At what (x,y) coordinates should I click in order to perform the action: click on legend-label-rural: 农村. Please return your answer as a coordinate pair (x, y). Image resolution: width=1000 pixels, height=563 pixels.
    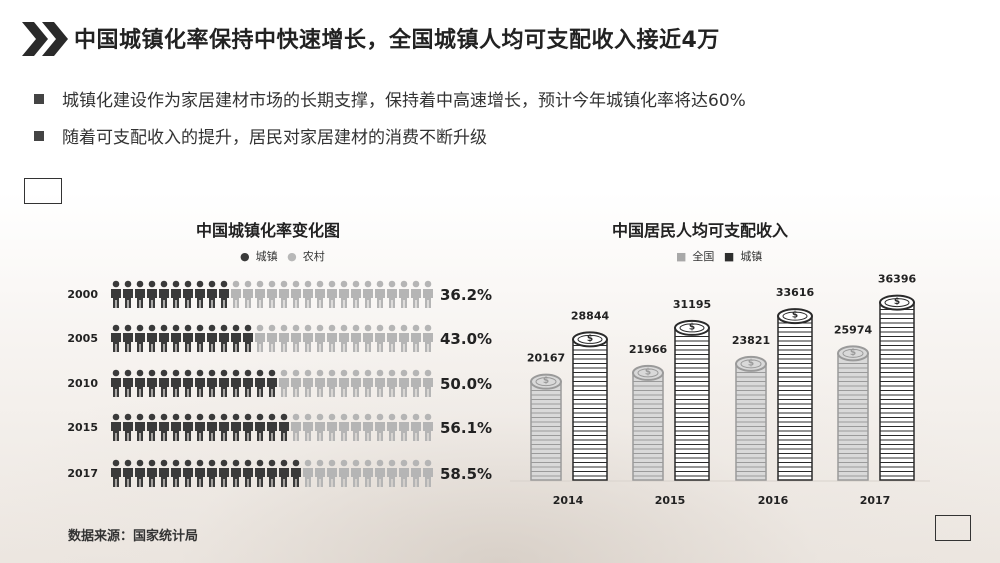
    Looking at the image, I should click on (313, 256).